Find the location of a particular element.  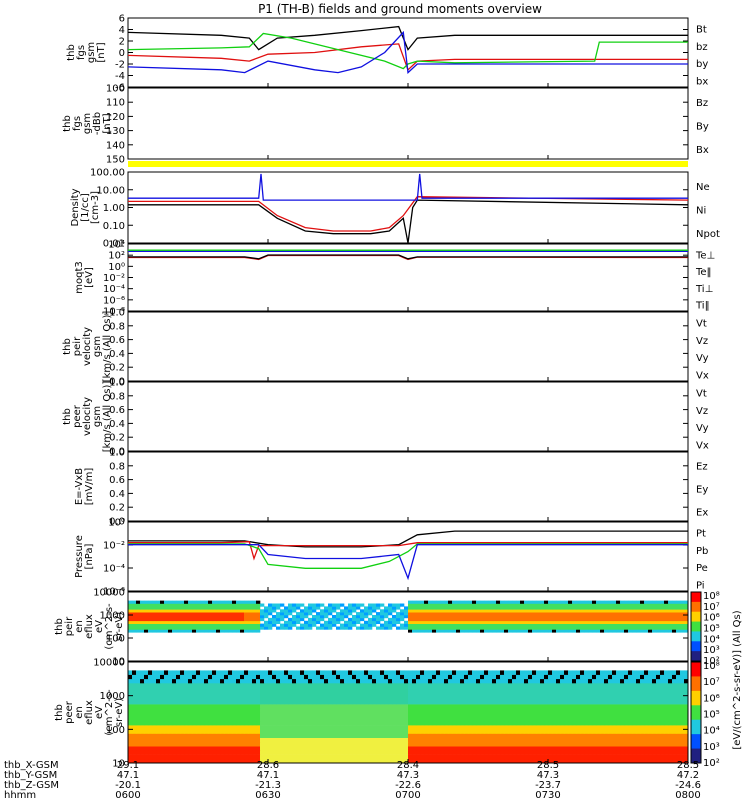

ytick-label: 10⁻⁴ is located at coordinates (114, 569).